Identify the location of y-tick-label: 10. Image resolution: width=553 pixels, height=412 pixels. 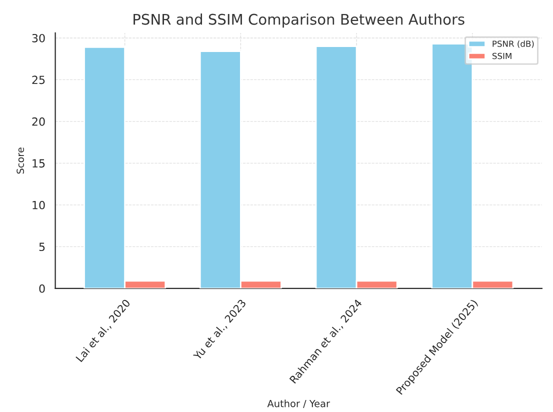
(38, 205).